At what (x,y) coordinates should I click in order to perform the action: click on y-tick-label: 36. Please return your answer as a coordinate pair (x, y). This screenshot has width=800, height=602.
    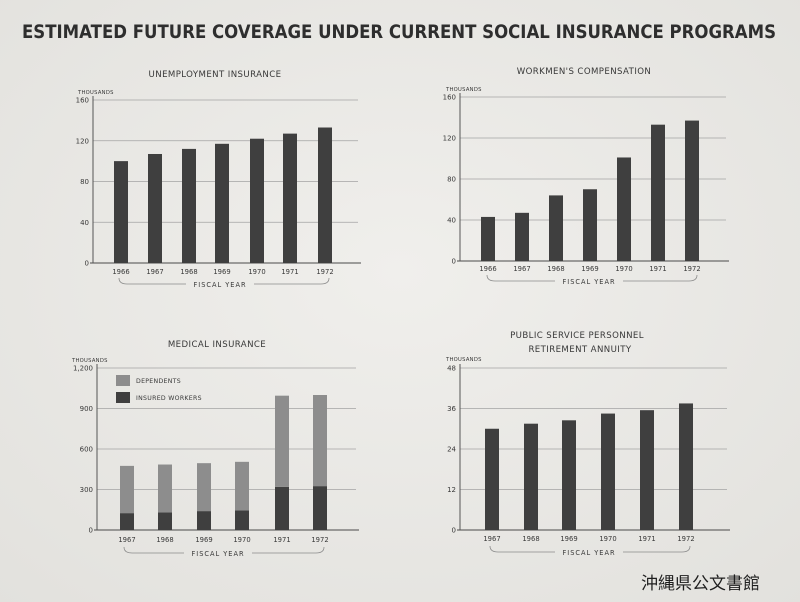
    Looking at the image, I should click on (451, 409).